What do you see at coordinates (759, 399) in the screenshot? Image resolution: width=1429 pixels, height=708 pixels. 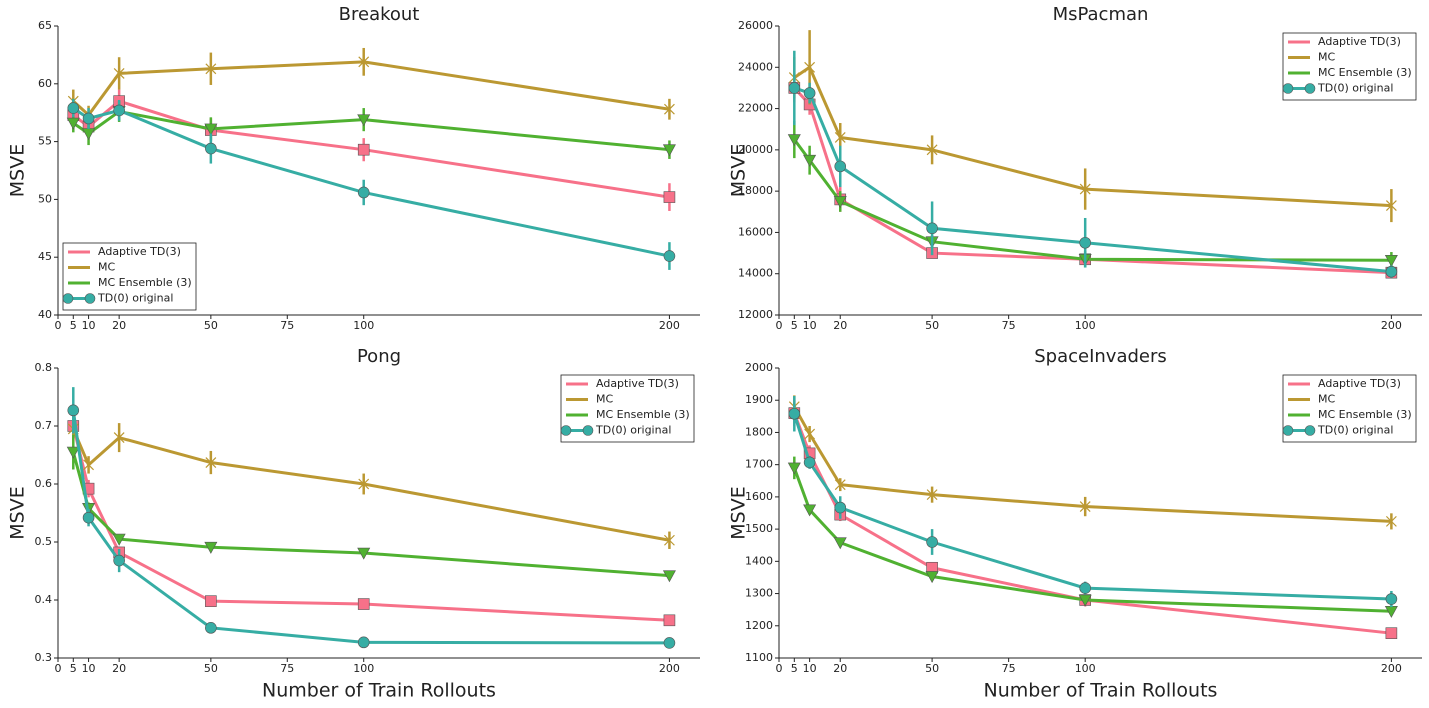 I see `y-tick-label: 1900` at bounding box center [759, 399].